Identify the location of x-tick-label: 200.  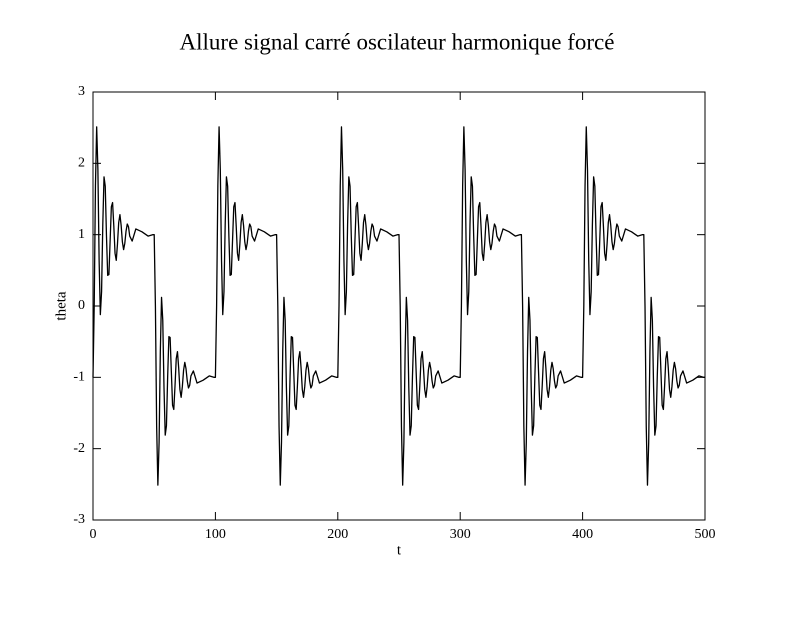
(337, 534).